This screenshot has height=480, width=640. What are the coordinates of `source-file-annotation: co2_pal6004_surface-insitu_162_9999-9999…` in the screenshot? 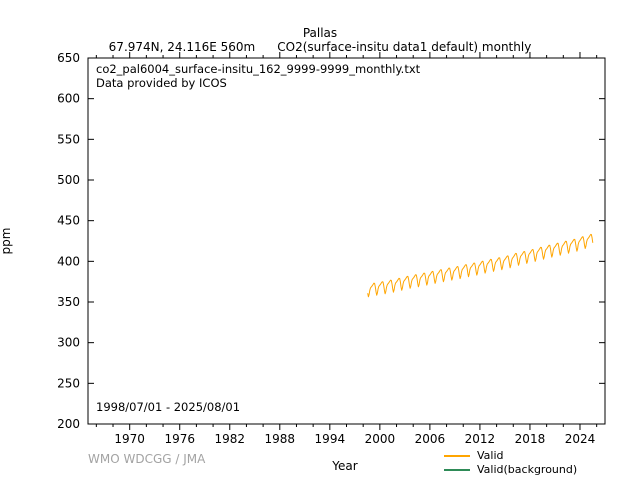 It's located at (258, 69).